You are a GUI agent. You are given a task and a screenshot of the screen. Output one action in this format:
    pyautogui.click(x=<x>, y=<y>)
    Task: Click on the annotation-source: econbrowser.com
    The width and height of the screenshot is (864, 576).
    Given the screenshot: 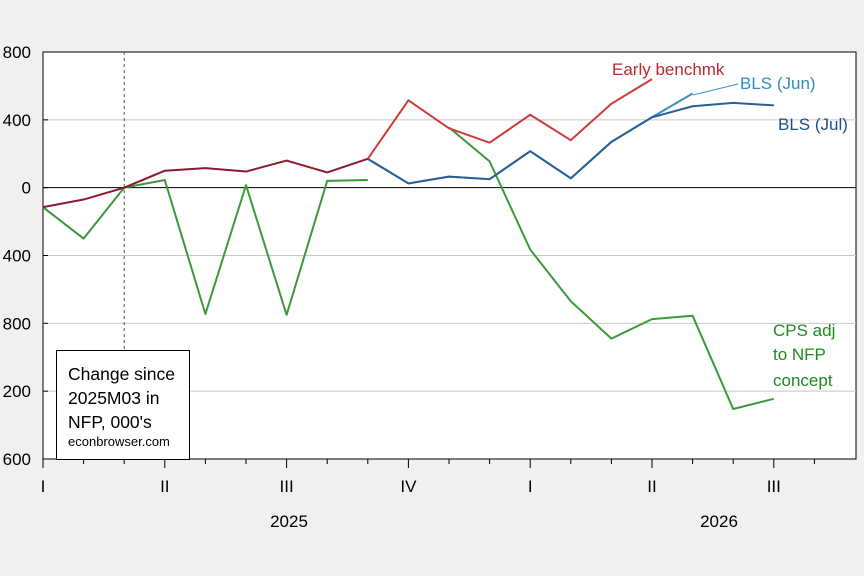 What is the action you would take?
    pyautogui.click(x=119, y=441)
    